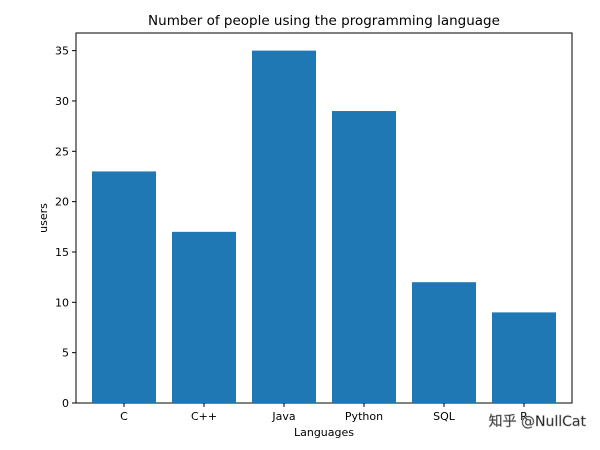  I want to click on x-axis-label: Languages, so click(324, 432).